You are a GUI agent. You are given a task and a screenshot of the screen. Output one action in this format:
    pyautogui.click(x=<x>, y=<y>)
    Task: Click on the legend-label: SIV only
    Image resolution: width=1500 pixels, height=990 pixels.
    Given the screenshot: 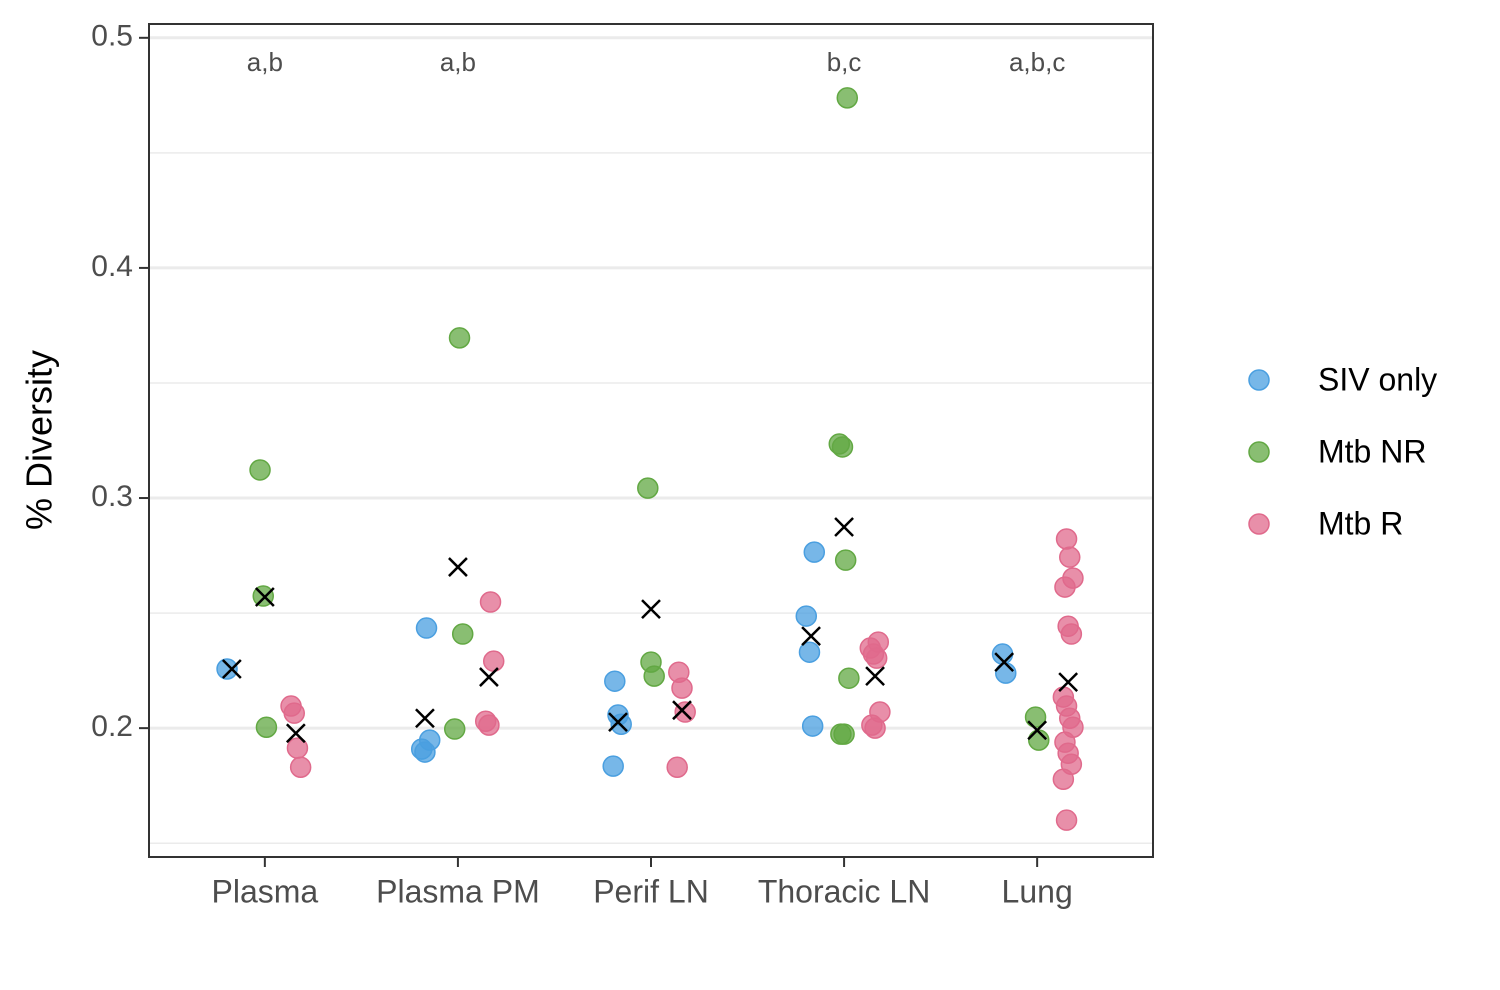 What is the action you would take?
    pyautogui.click(x=1377, y=379)
    